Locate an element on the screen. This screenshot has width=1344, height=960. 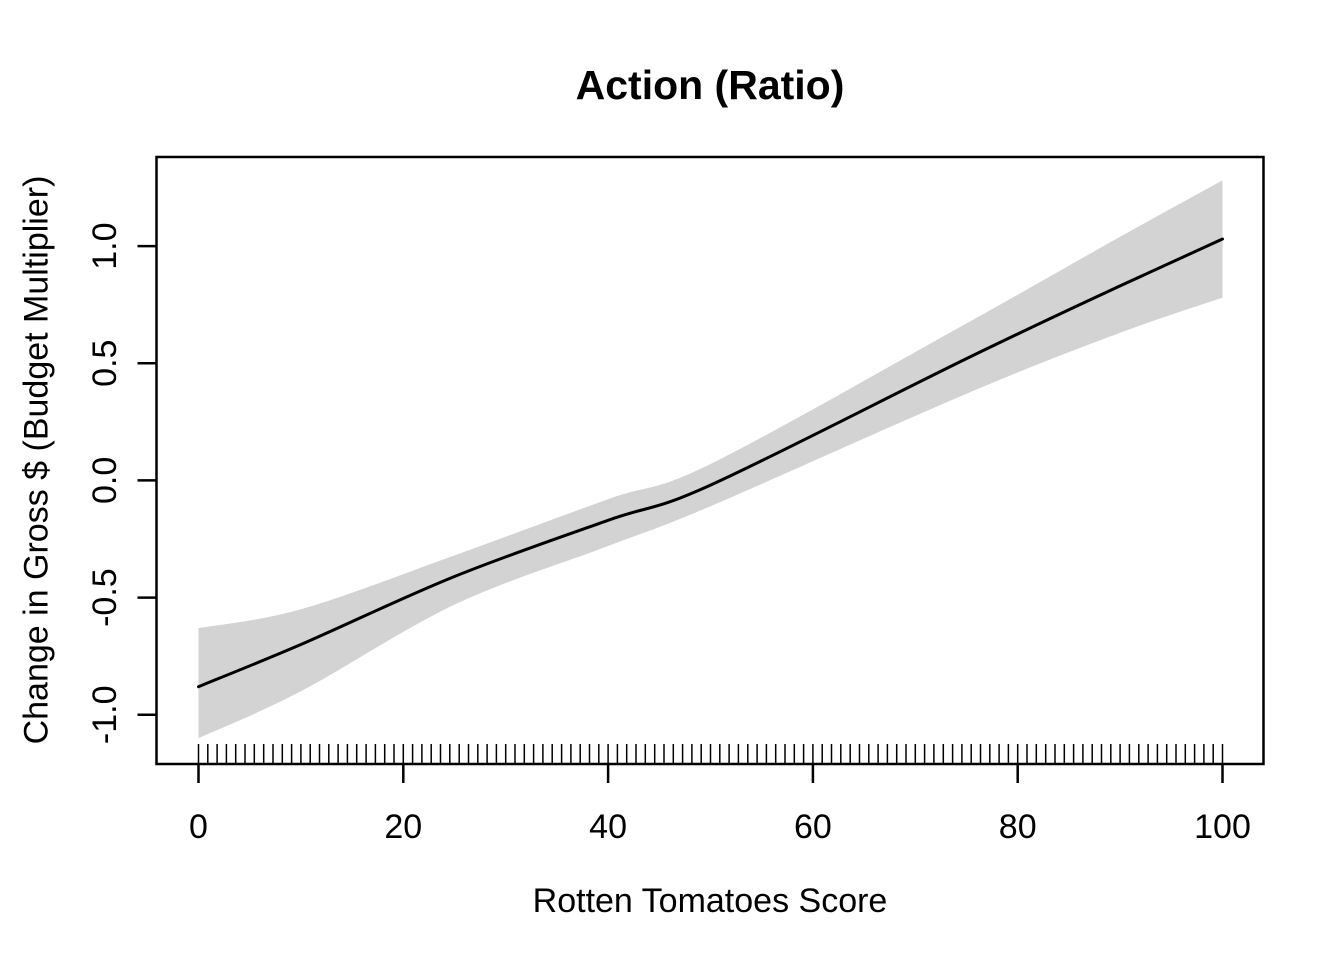
y-tick-label: 0.0 is located at coordinates (105, 480).